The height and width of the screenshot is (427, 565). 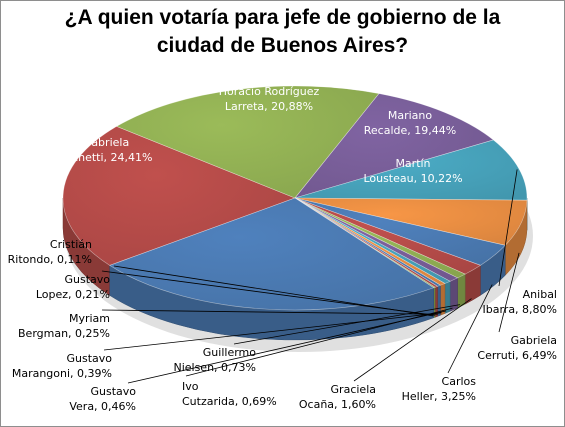 What do you see at coordinates (337, 397) in the screenshot?
I see `slice-label-7: Graciela Ocaña, 1,60%` at bounding box center [337, 397].